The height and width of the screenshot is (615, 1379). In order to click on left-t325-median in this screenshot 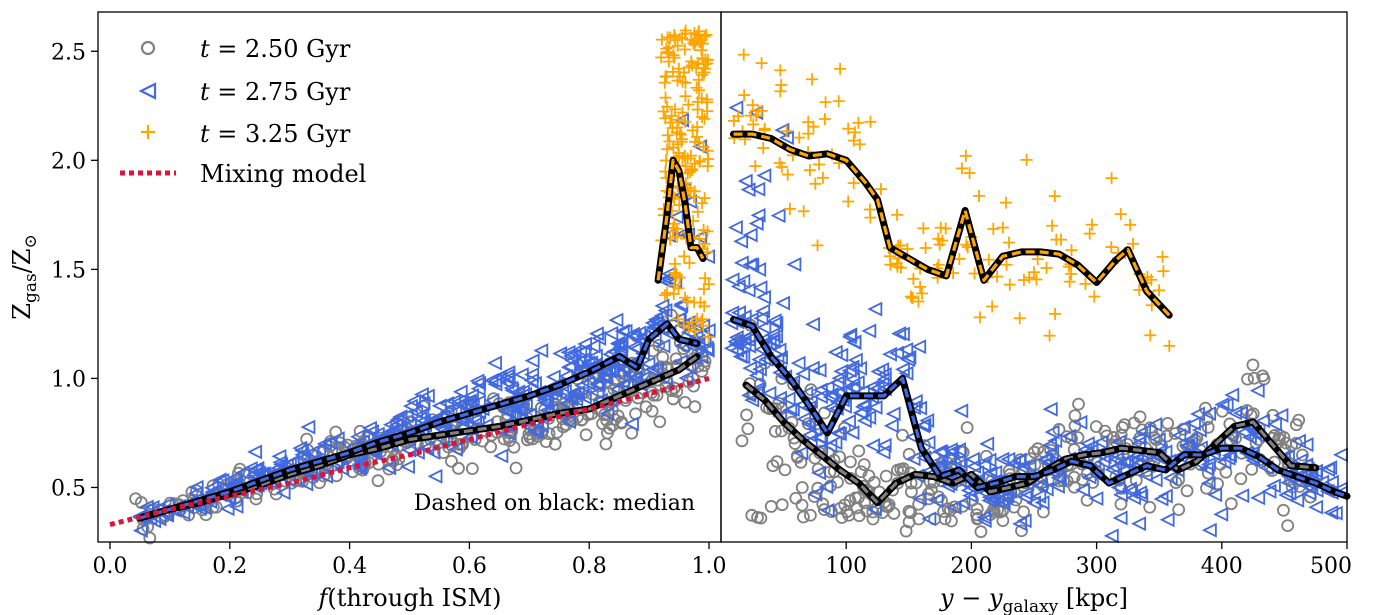, I will do `click(680, 219)`.